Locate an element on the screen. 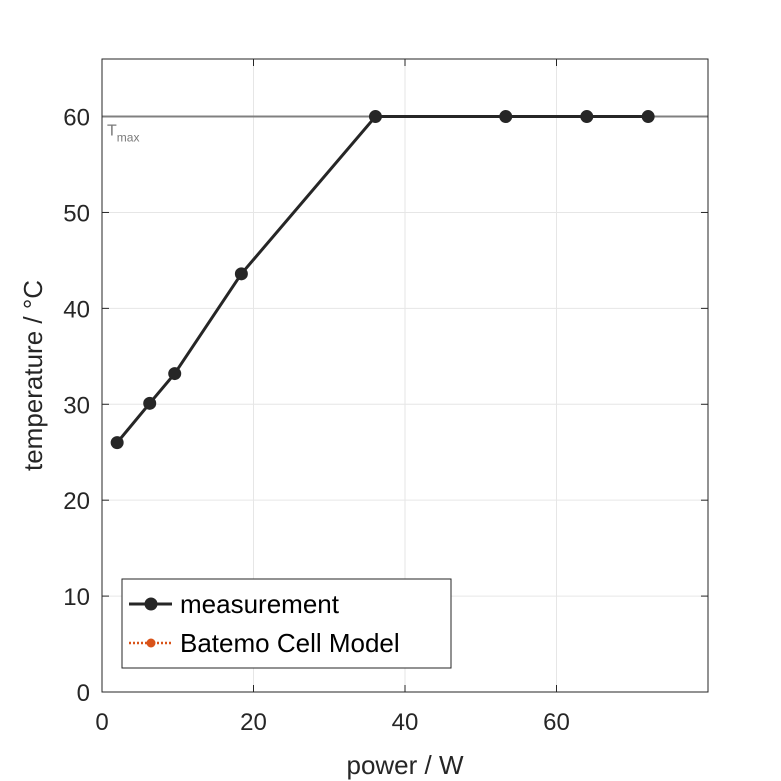 The width and height of the screenshot is (781, 781). legend-label: Batemo Cell Model is located at coordinates (290, 643).